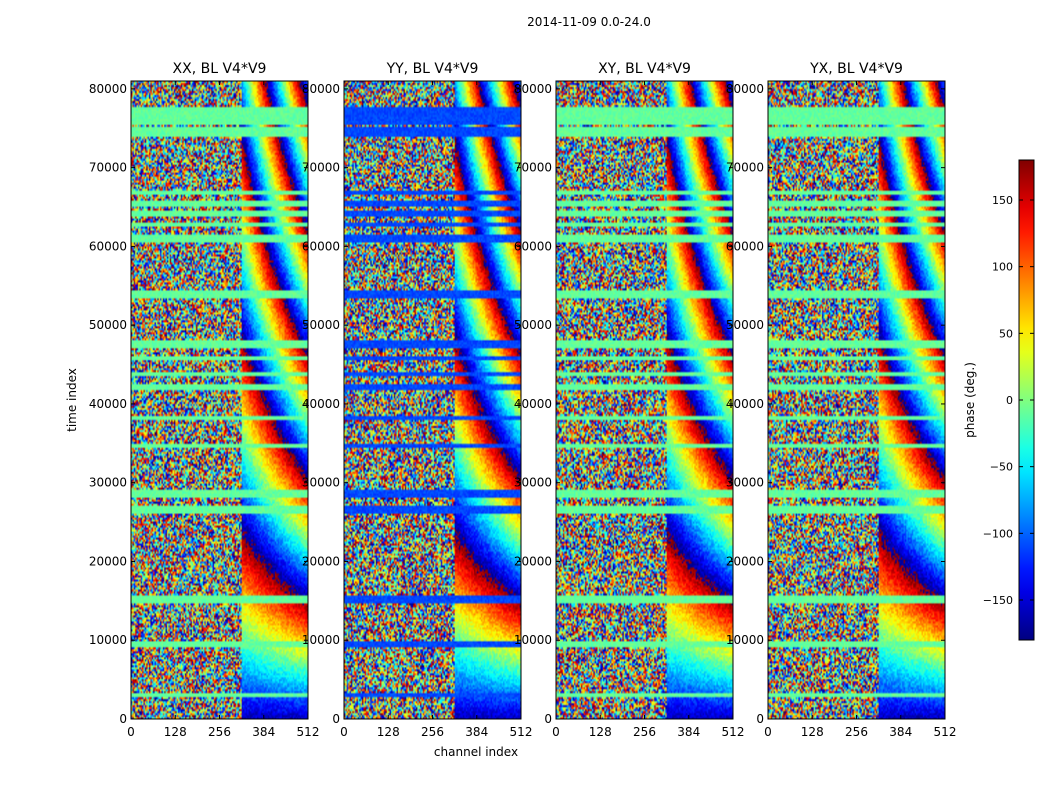 The height and width of the screenshot is (800, 1050). I want to click on colorbar-tick-label: −100, so click(998, 533).